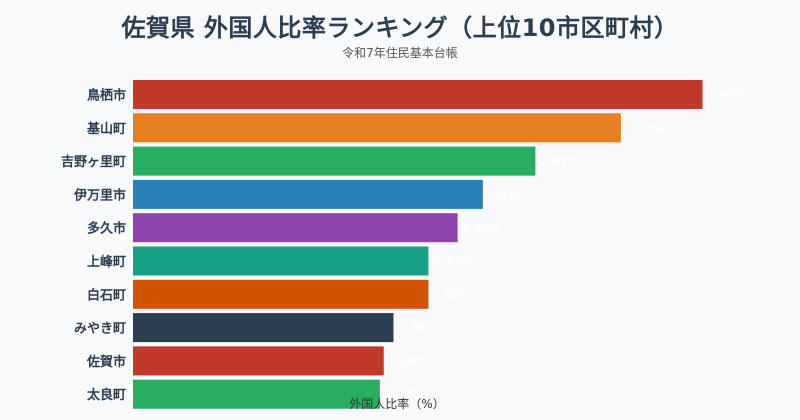  I want to click on value-label: 1.29%, so click(408, 361).